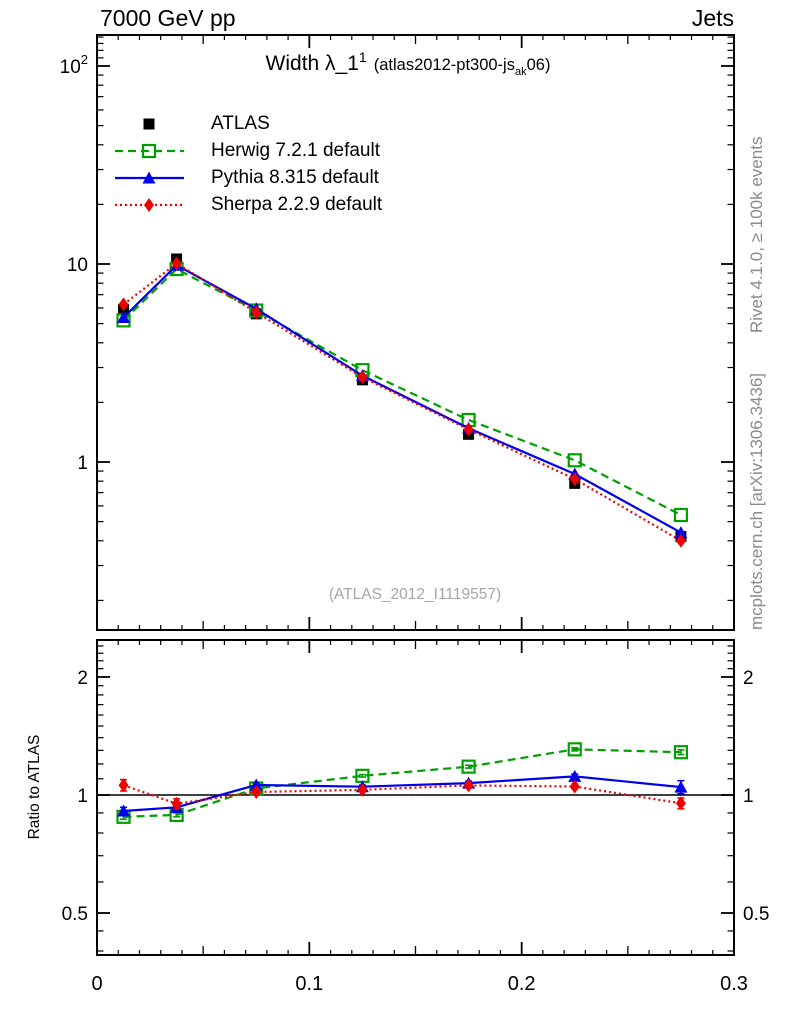 Image resolution: width=786 pixels, height=1024 pixels. Describe the element at coordinates (295, 177) in the screenshot. I see `legend-label: Pythia 8.315 default` at that location.